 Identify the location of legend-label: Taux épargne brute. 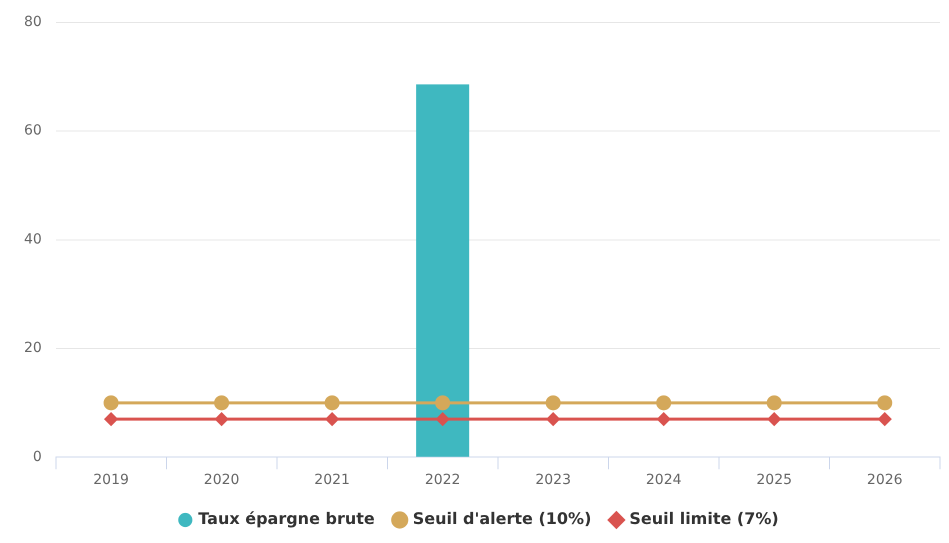
(286, 518).